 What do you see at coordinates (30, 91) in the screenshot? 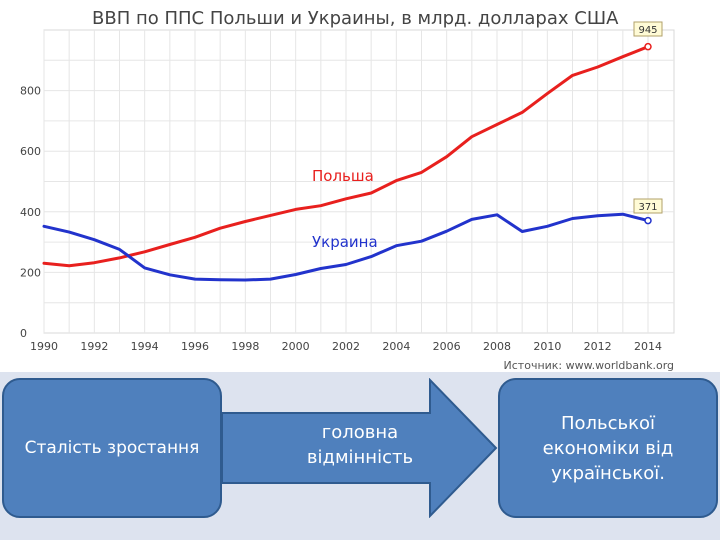
I see `y-tick-label: 800` at bounding box center [30, 91].